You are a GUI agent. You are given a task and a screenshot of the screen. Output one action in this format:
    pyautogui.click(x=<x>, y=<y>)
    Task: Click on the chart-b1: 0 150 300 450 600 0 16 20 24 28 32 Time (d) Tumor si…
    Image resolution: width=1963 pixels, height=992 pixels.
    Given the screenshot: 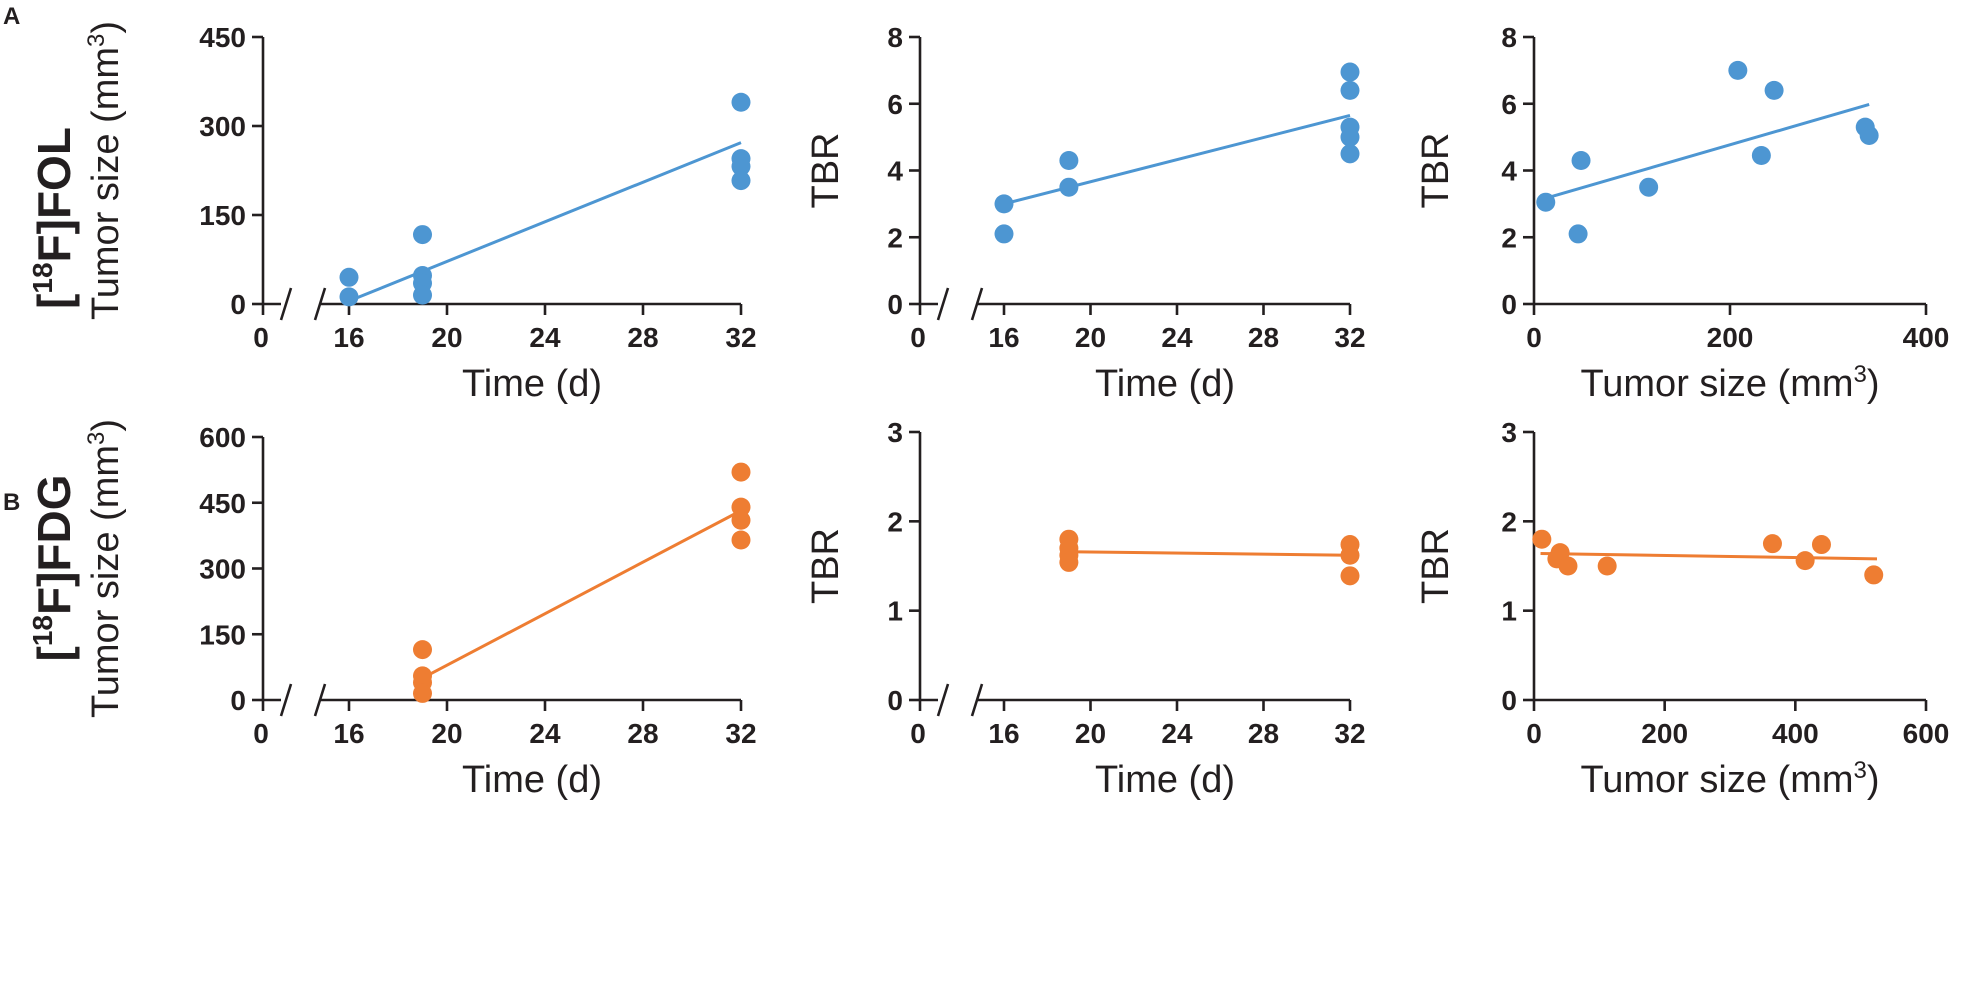 What is the action you would take?
    pyautogui.click(x=420, y=610)
    